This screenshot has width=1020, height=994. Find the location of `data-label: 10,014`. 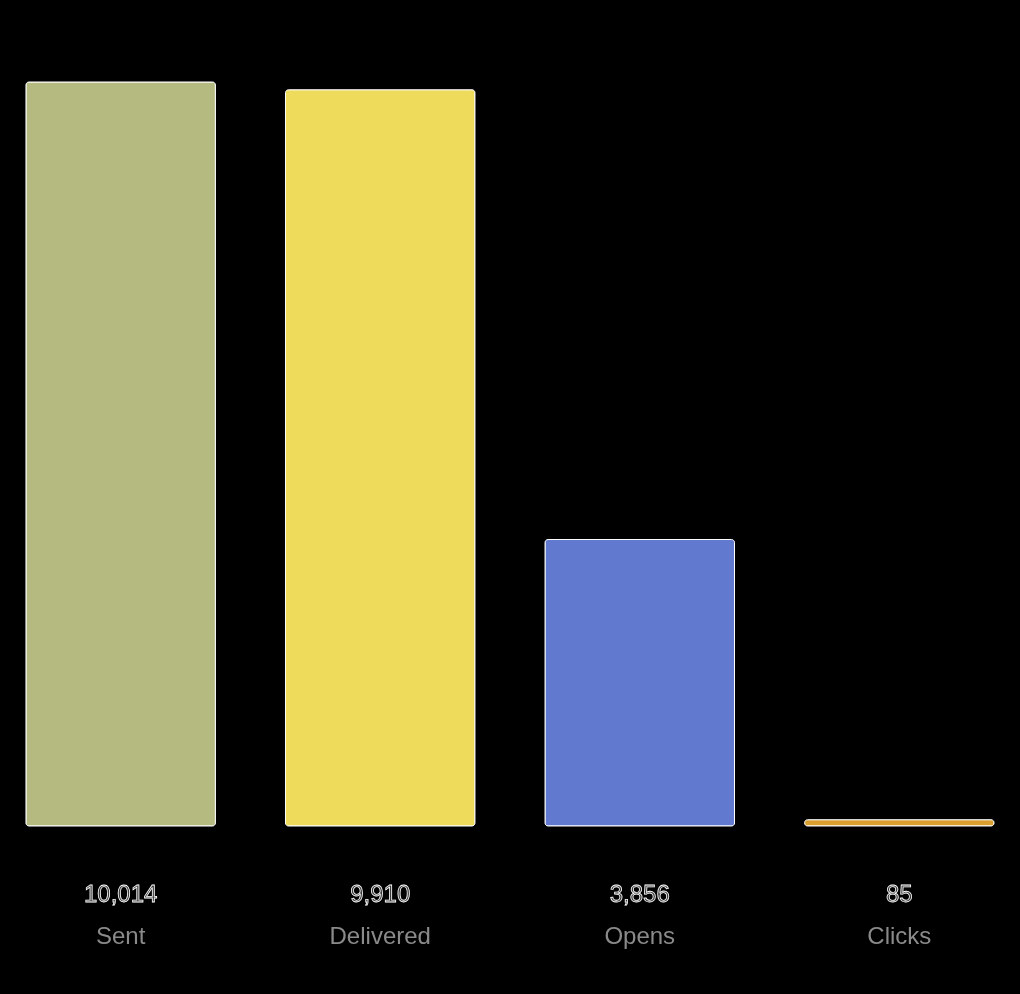

data-label: 10,014 is located at coordinates (120, 893).